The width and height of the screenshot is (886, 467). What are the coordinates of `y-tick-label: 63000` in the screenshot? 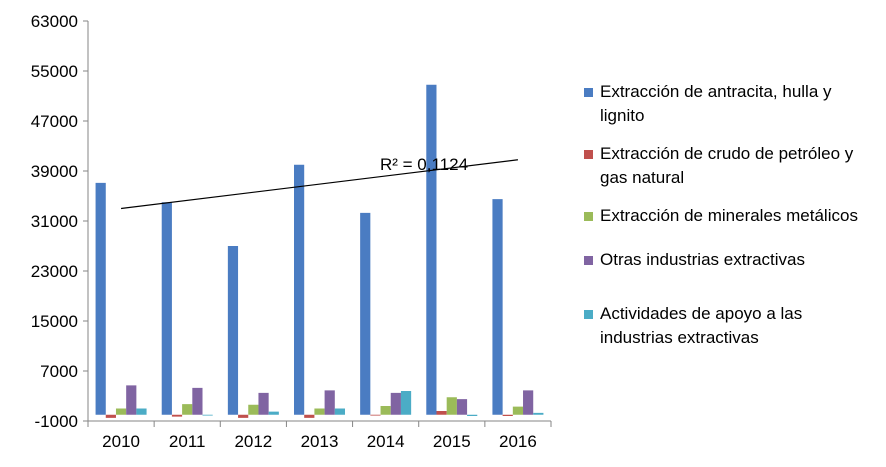 It's located at (54, 21).